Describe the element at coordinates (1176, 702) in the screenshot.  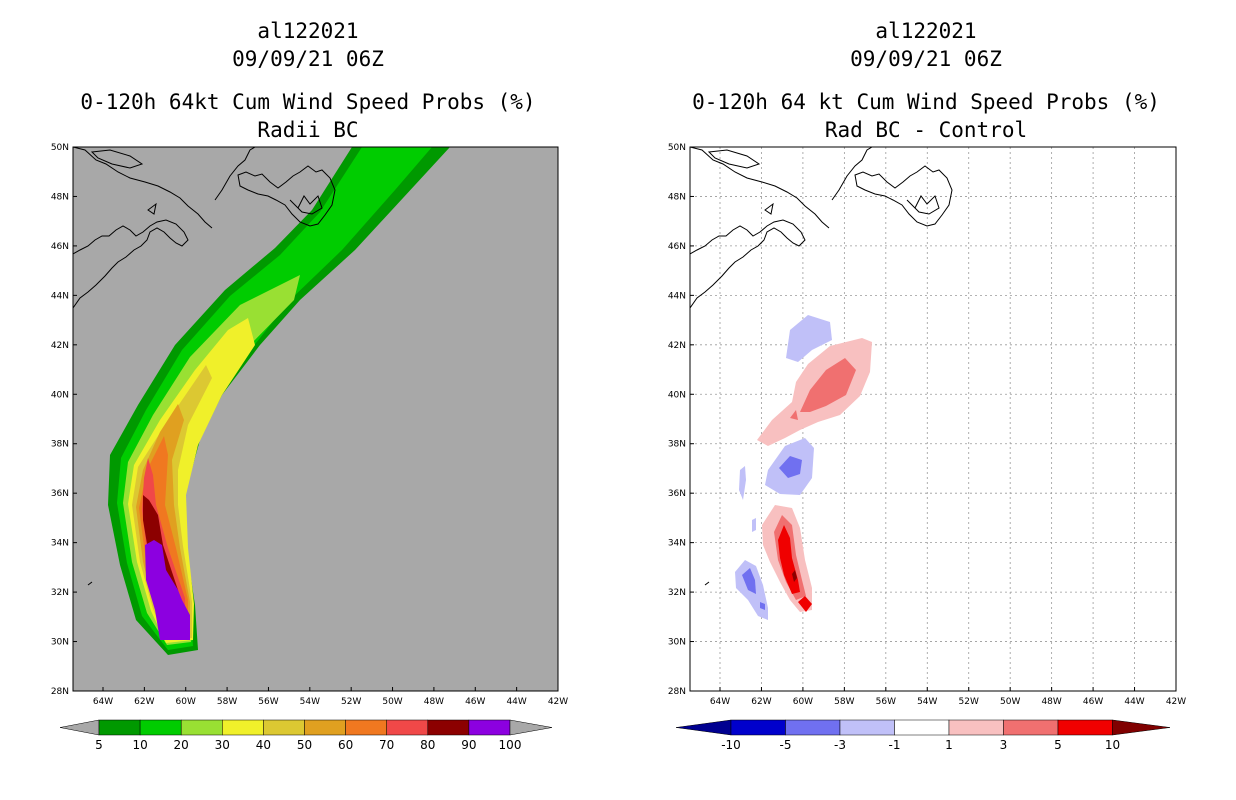
I see `lon-label: 42W` at that location.